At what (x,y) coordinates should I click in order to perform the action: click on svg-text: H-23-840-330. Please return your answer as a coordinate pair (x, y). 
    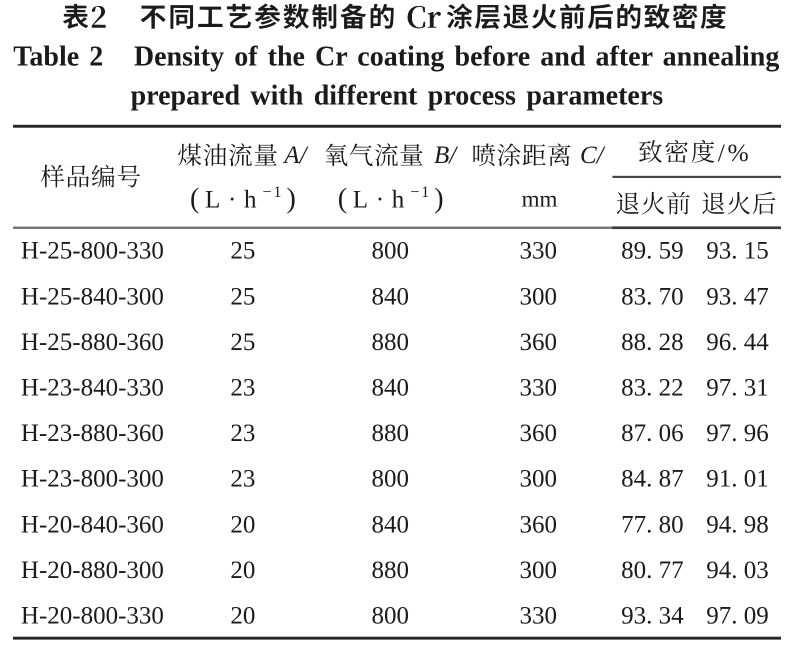
    Looking at the image, I should click on (92, 388).